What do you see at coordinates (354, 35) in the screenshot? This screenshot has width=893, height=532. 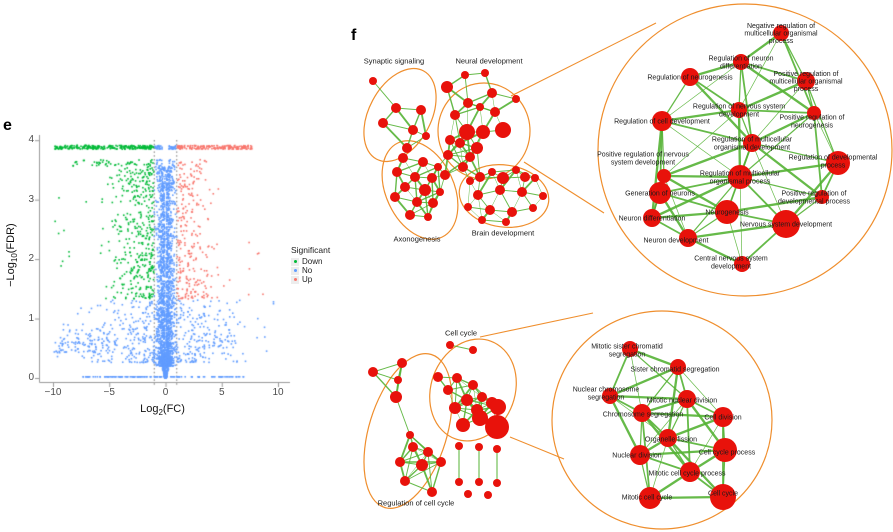 I see `panel-f-label: f` at bounding box center [354, 35].